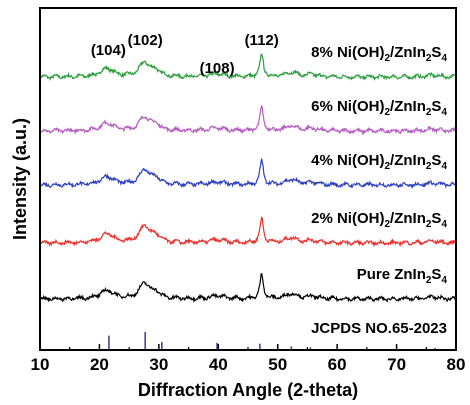 The width and height of the screenshot is (470, 405). Describe the element at coordinates (347, 160) in the screenshot. I see `series-label-prefix: 4% Ni(OH)` at that location.